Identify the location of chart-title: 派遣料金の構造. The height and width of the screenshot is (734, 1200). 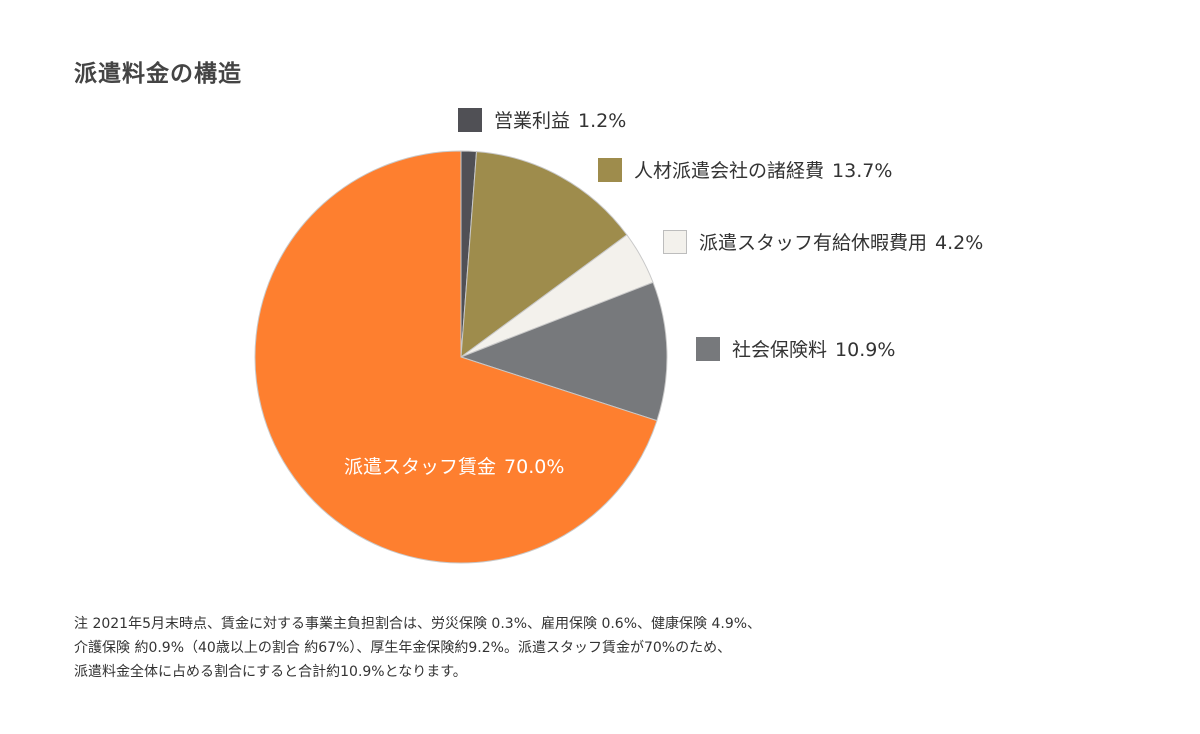
(158, 74).